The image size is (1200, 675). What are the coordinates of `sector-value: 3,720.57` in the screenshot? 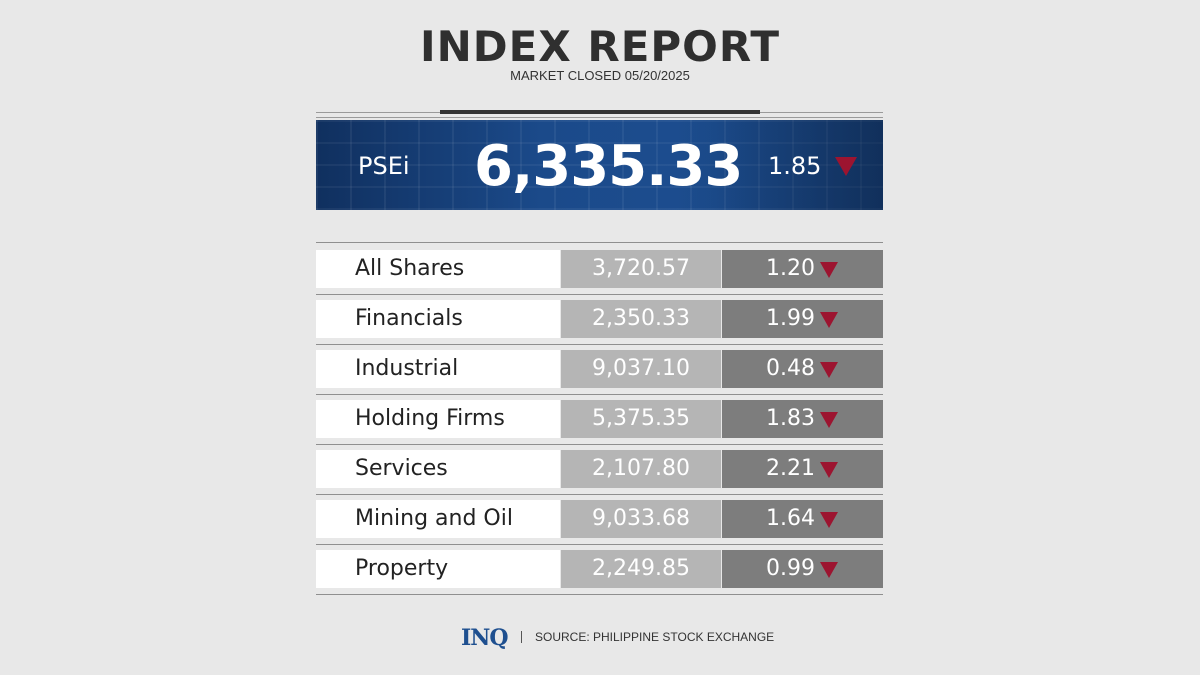 It's located at (641, 269).